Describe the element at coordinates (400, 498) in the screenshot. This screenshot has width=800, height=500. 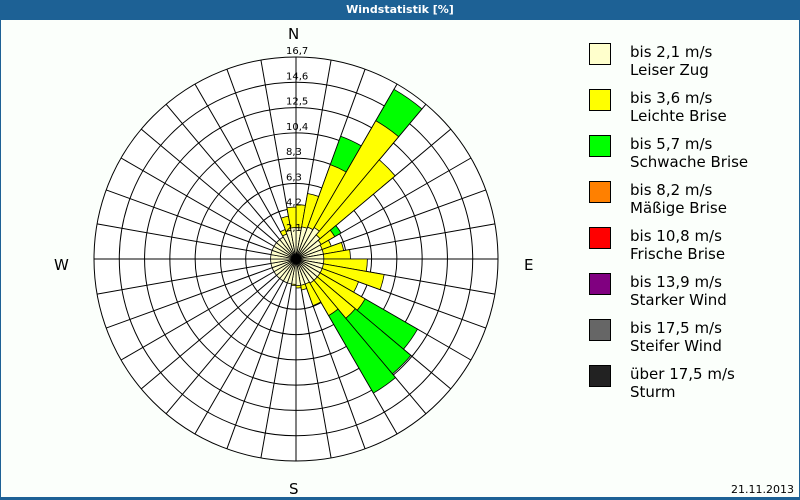
I see `bottom-border` at that location.